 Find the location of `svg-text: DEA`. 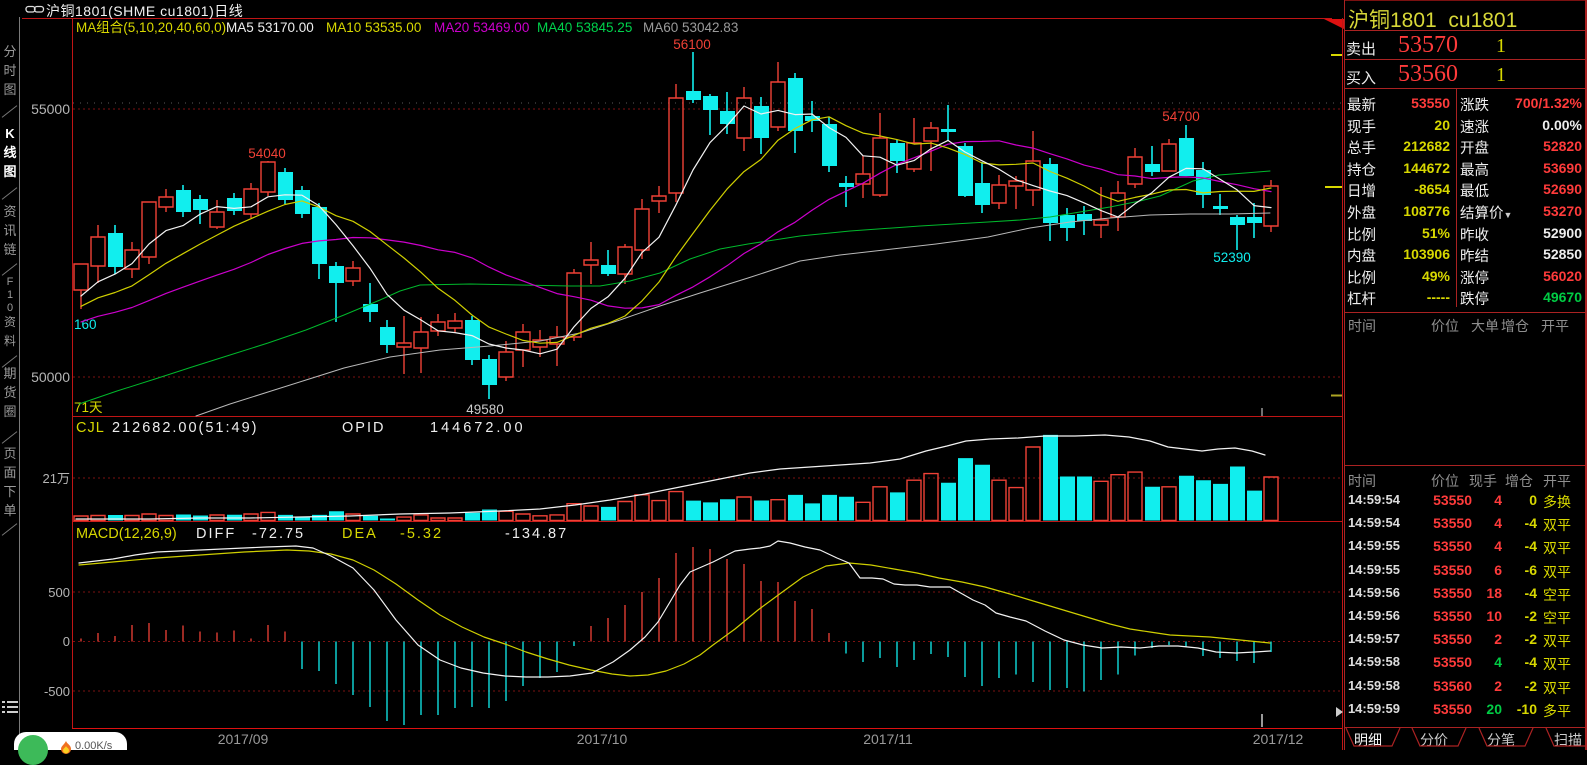

svg-text: DEA is located at coordinates (360, 534).